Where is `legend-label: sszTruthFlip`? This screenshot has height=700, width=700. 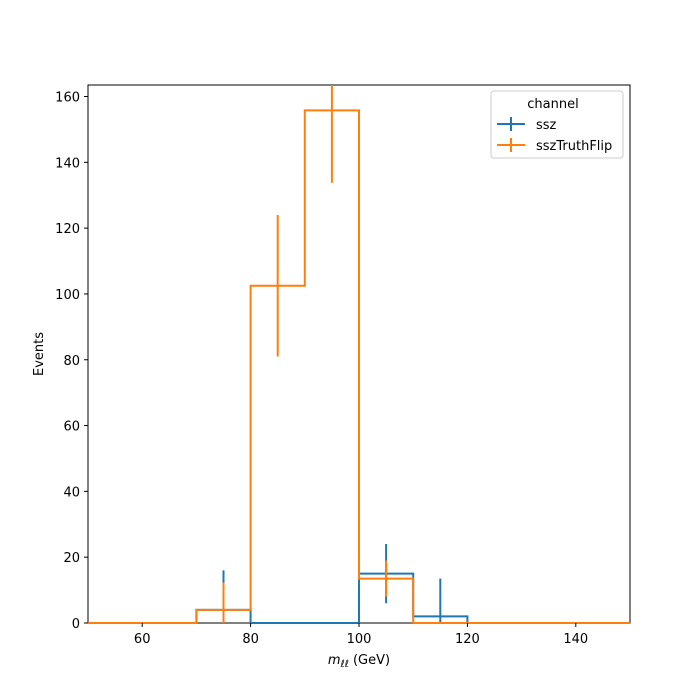
legend-label: sszTruthFlip is located at coordinates (574, 146).